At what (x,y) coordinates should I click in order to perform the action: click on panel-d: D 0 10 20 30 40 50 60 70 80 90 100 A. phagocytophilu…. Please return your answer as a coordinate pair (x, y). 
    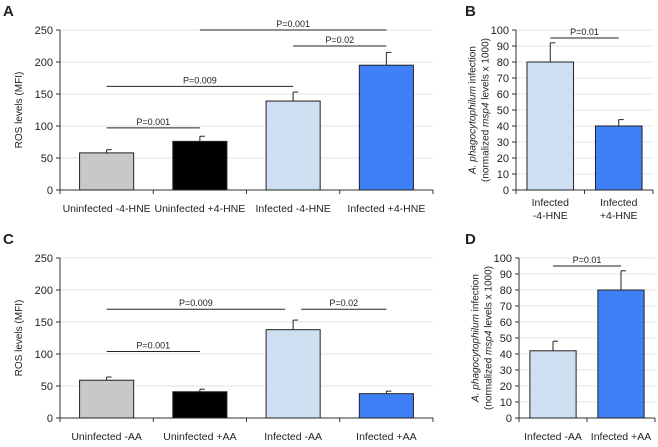
    Looking at the image, I should click on (560, 337).